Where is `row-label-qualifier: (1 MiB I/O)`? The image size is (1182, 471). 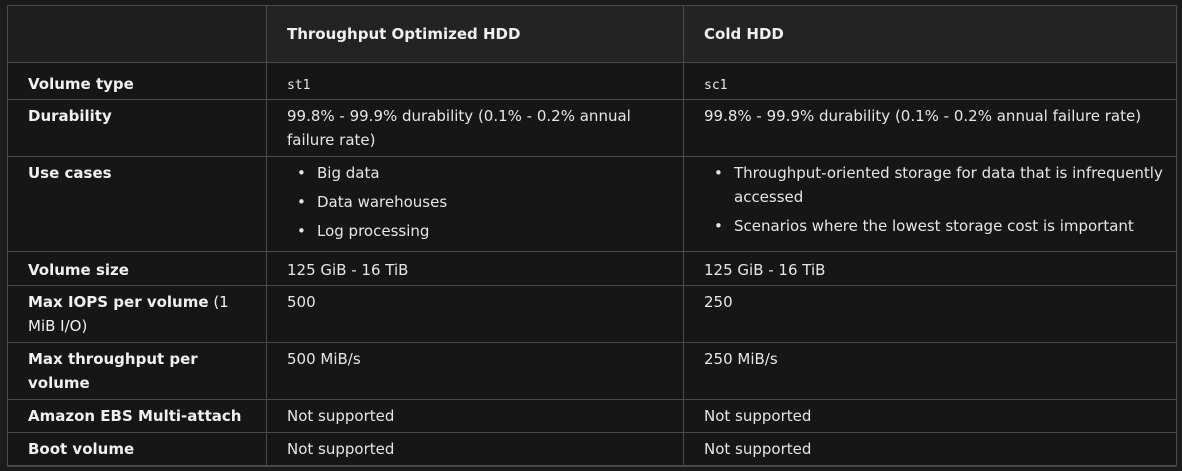
row-label-qualifier: (1 MiB I/O) is located at coordinates (128, 314).